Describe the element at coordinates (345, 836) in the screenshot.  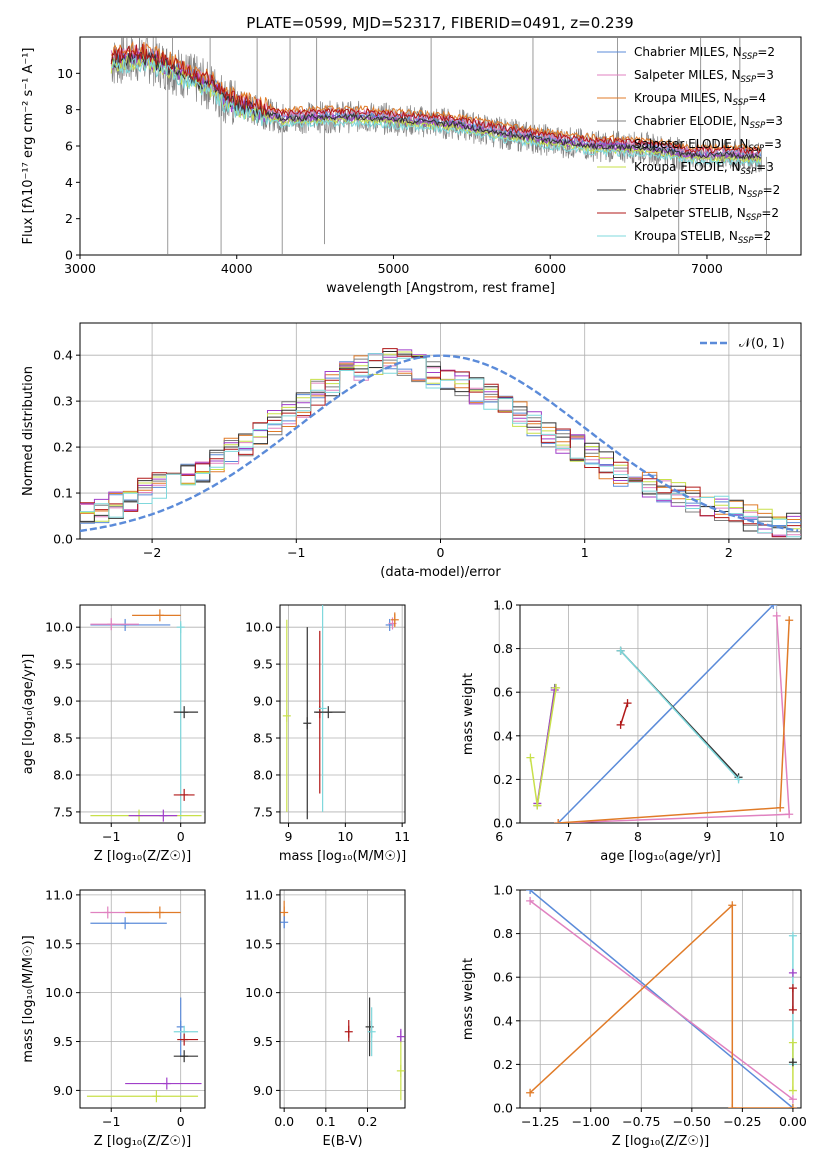
I see `age-vs-mass-xtick-label: 10` at that location.